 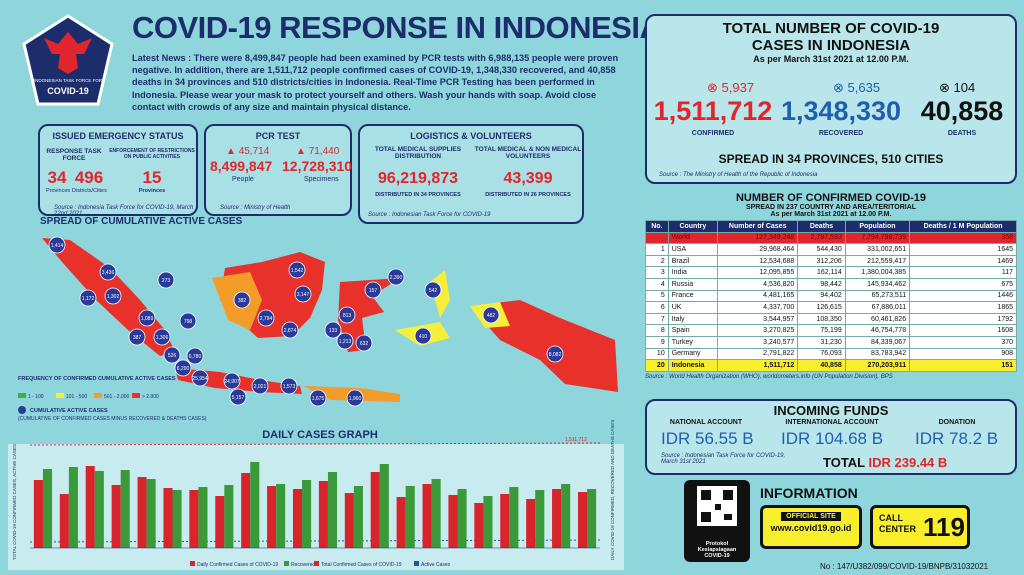 I want to click on label: Districts/Cities, so click(x=89, y=191).